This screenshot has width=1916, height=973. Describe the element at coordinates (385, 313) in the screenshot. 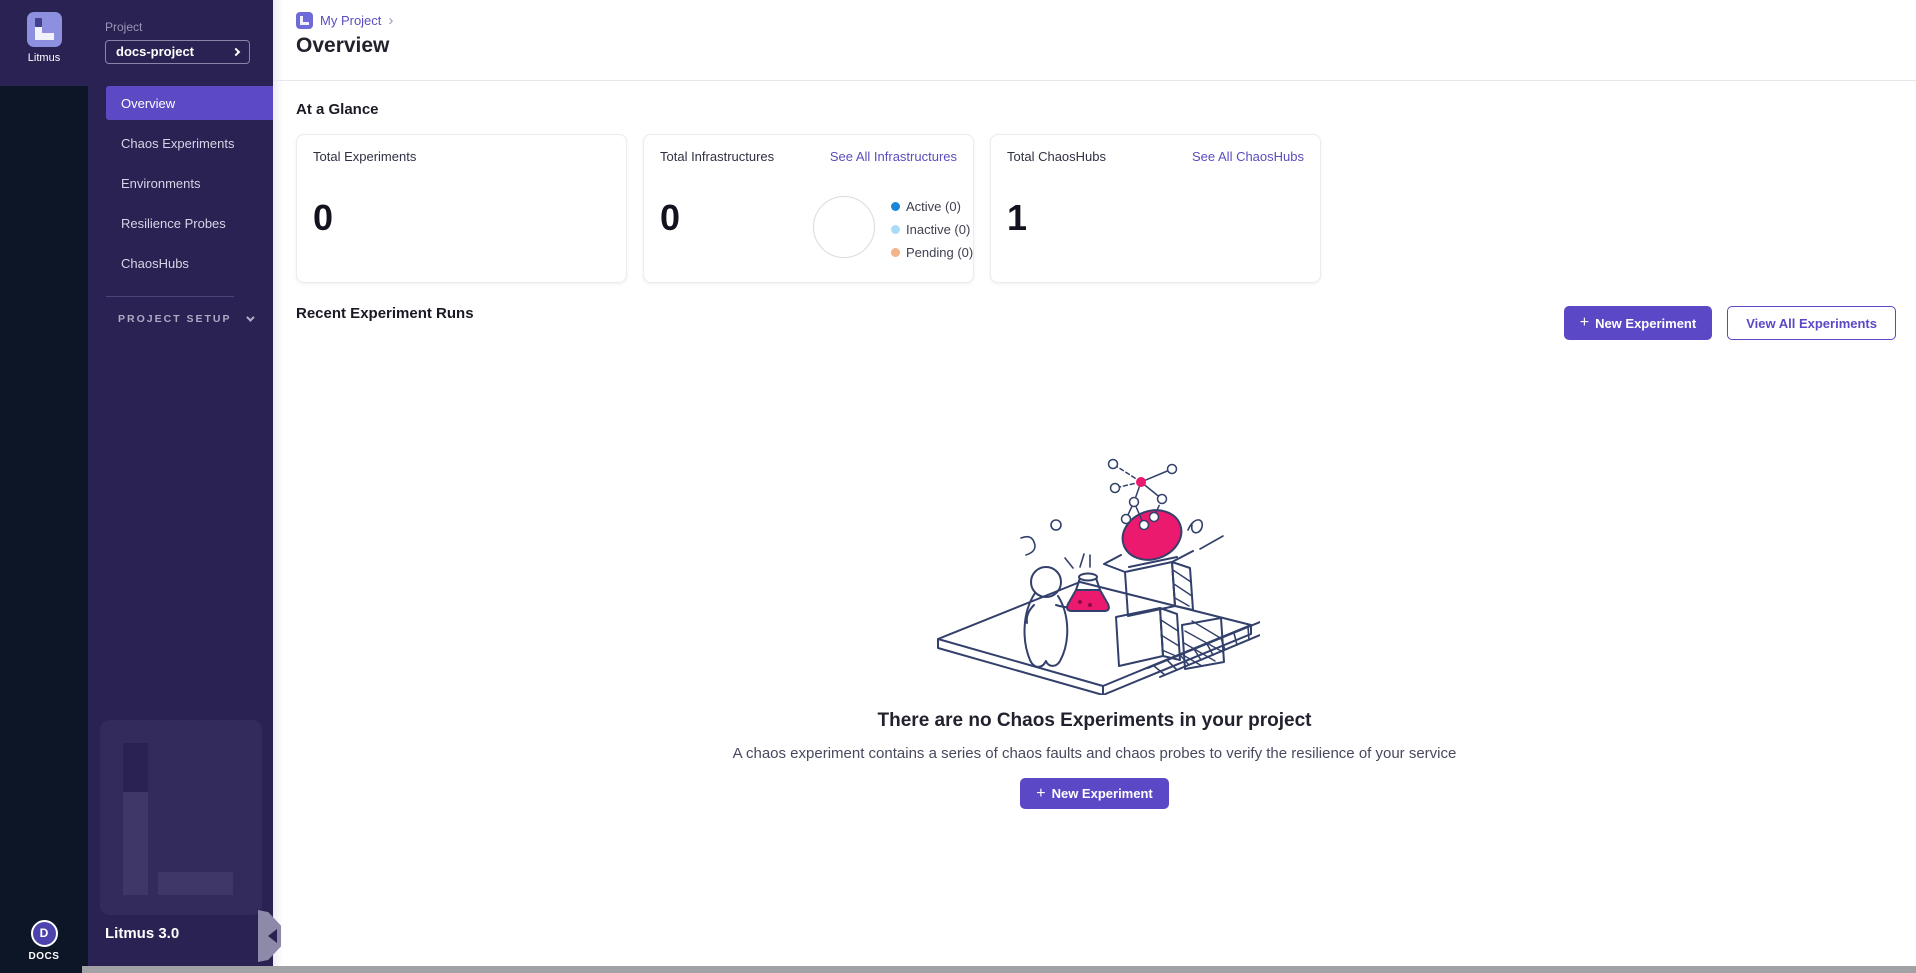

I see `recent-runs-heading: Recent Experiment Runs` at that location.